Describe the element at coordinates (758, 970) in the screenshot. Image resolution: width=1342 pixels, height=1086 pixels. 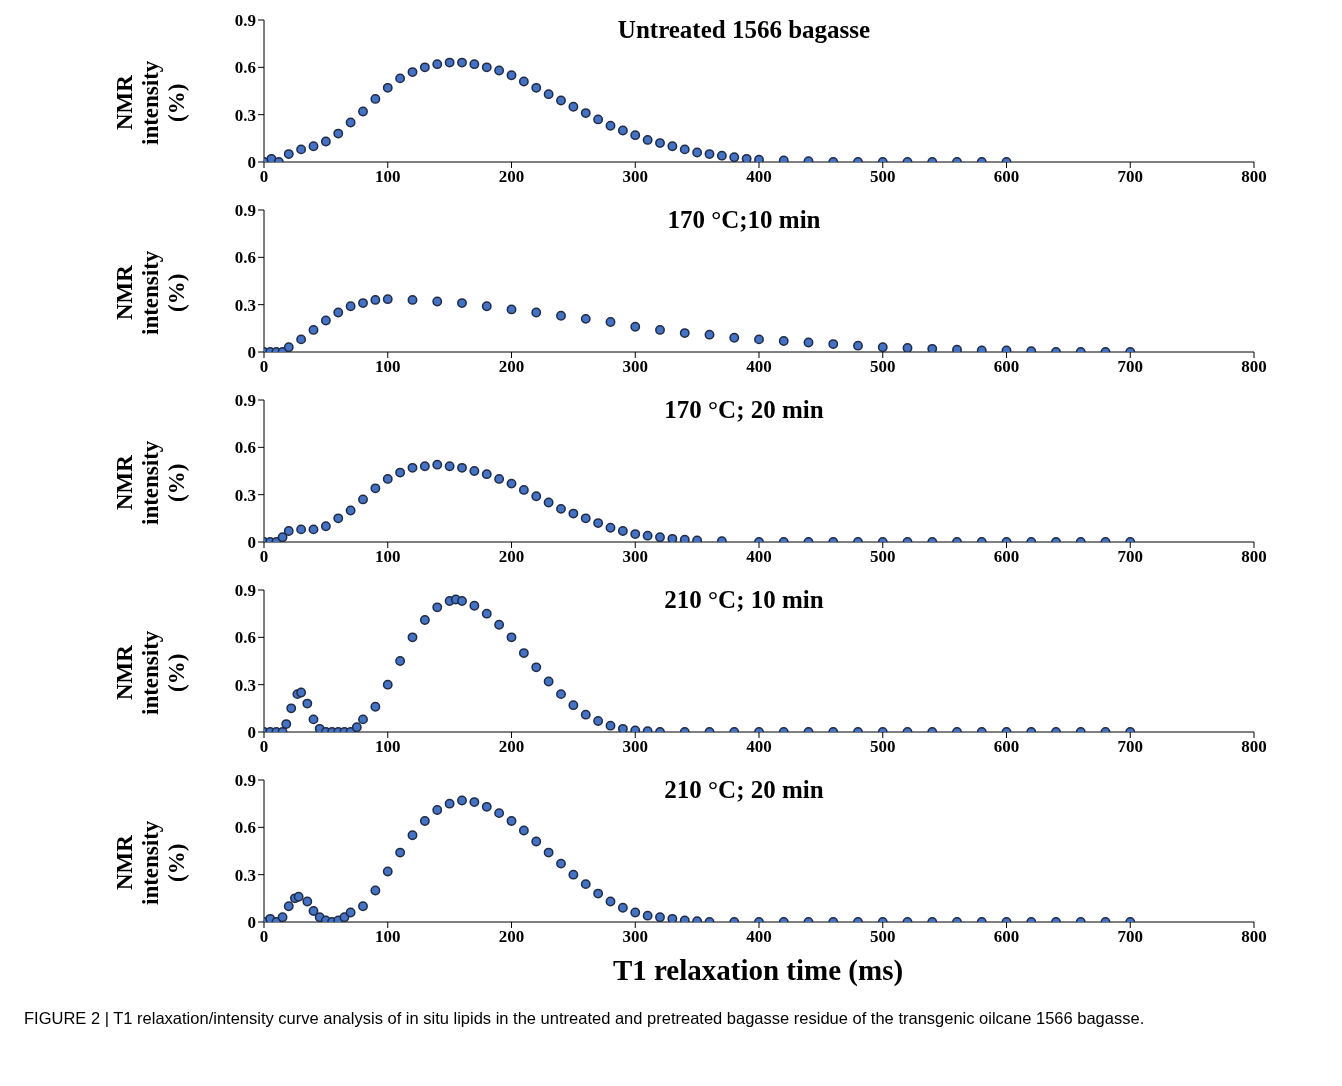
I see `x-axis-title: T1 relaxation time (ms)` at that location.